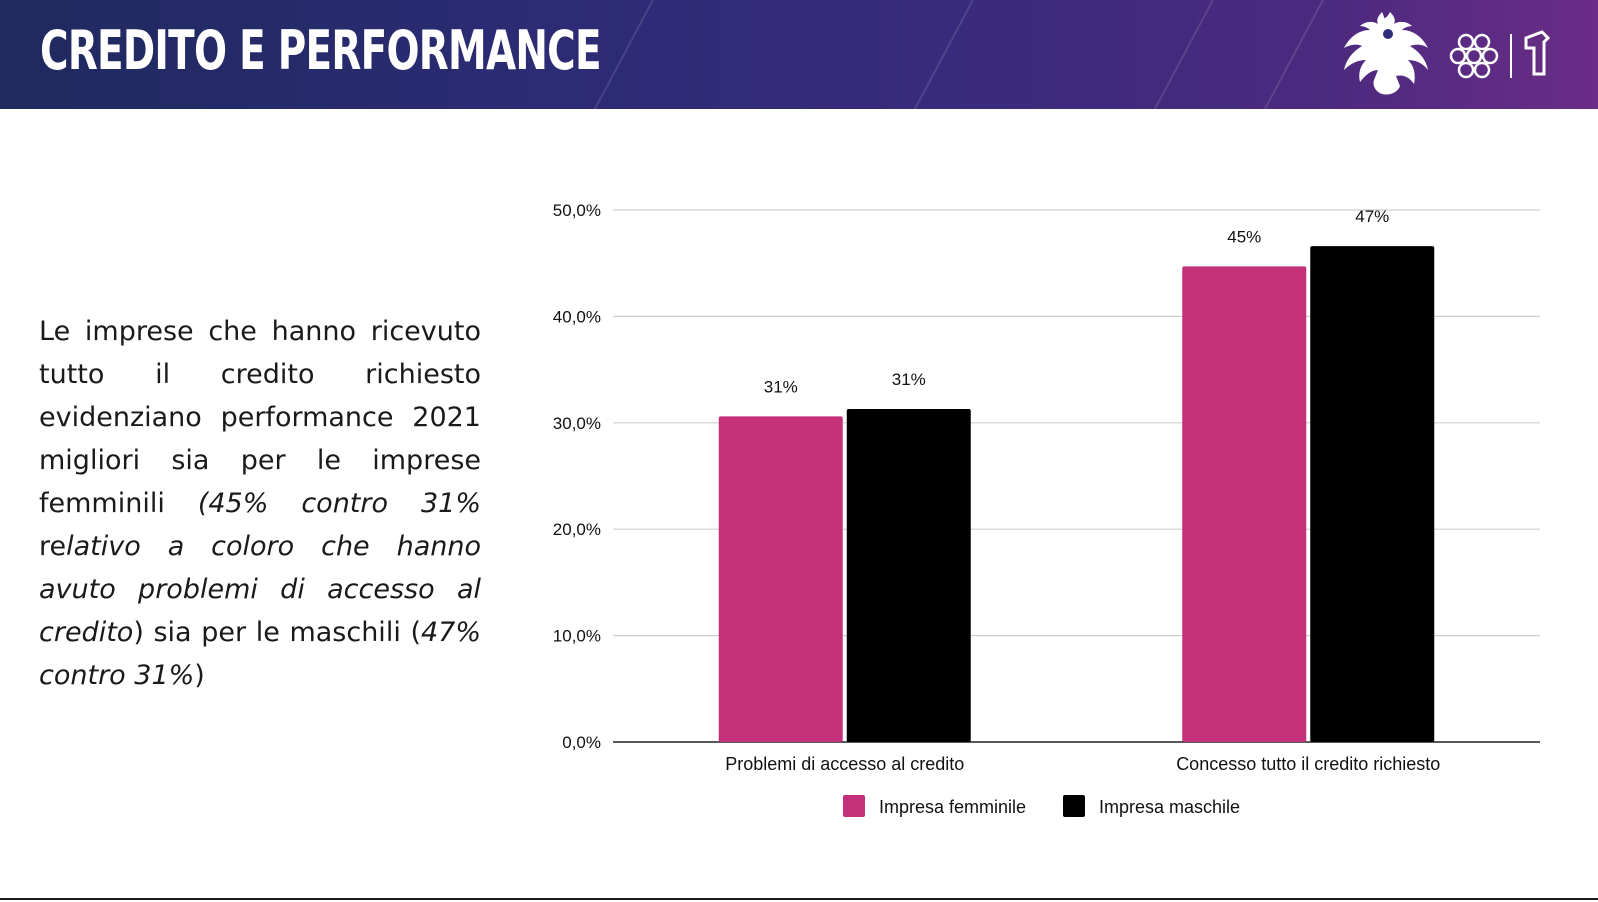 The width and height of the screenshot is (1598, 902). Describe the element at coordinates (577, 529) in the screenshot. I see `y-tick-label: 20,0%` at that location.